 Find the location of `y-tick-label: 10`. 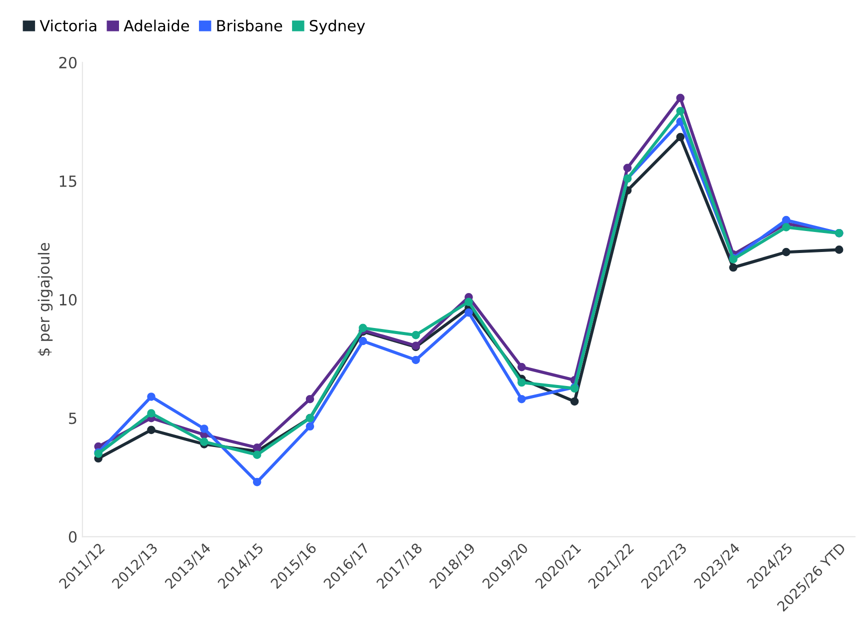

y-tick-label: 10 is located at coordinates (68, 300).